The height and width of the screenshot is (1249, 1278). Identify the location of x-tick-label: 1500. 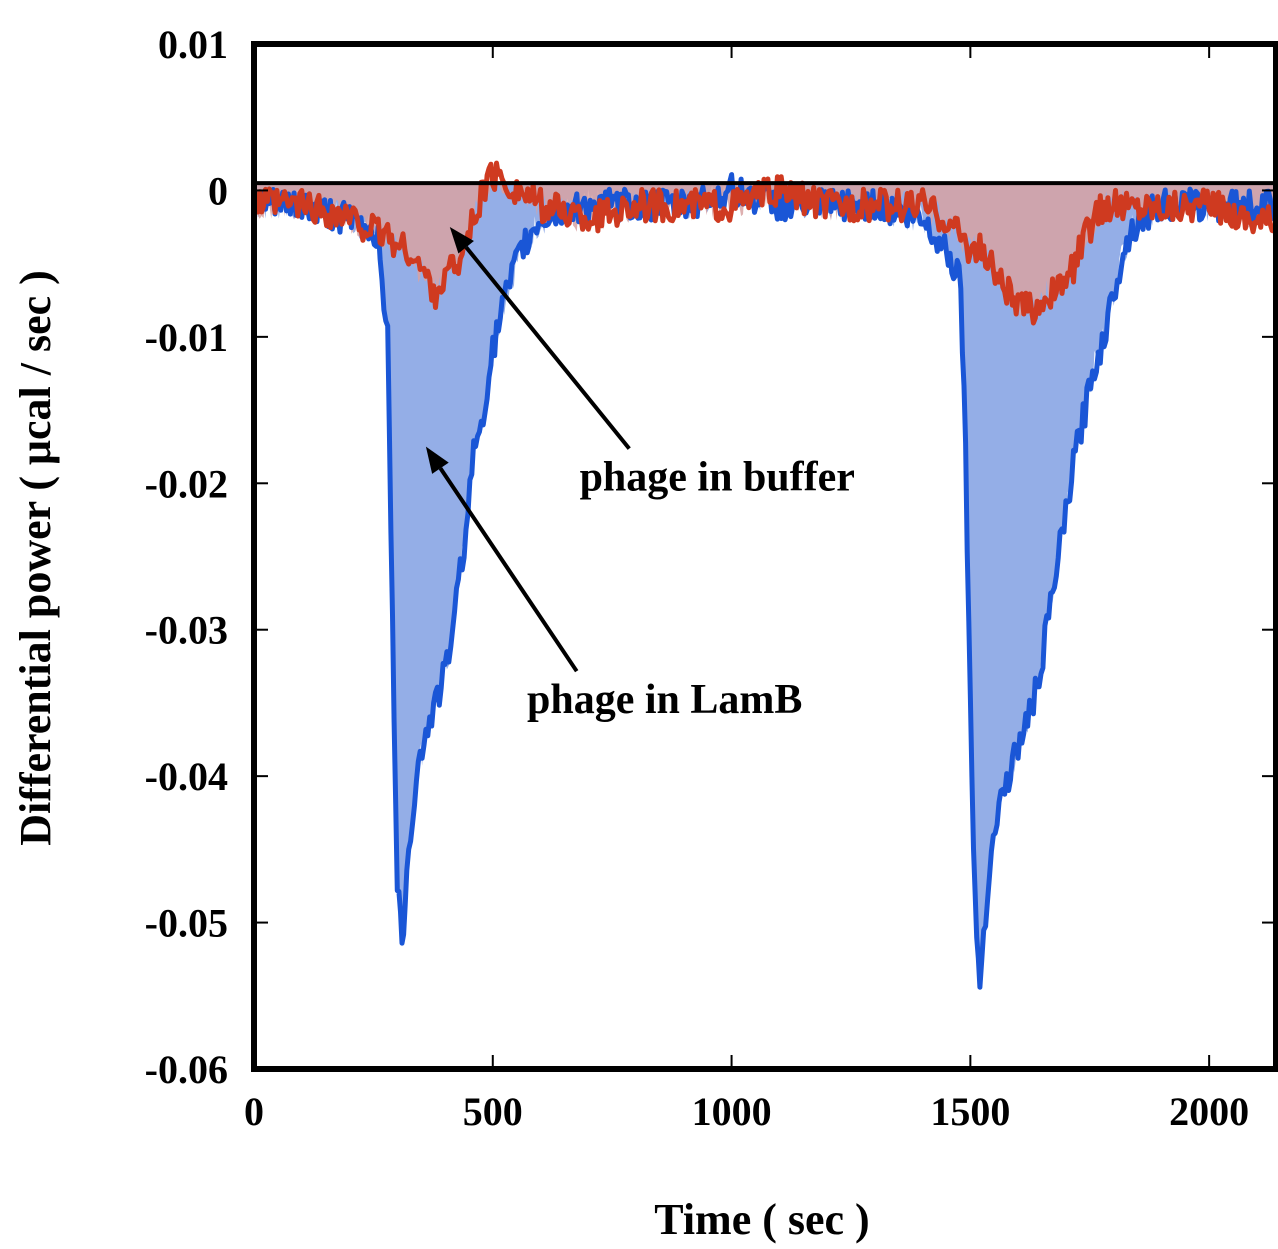
(970, 1111).